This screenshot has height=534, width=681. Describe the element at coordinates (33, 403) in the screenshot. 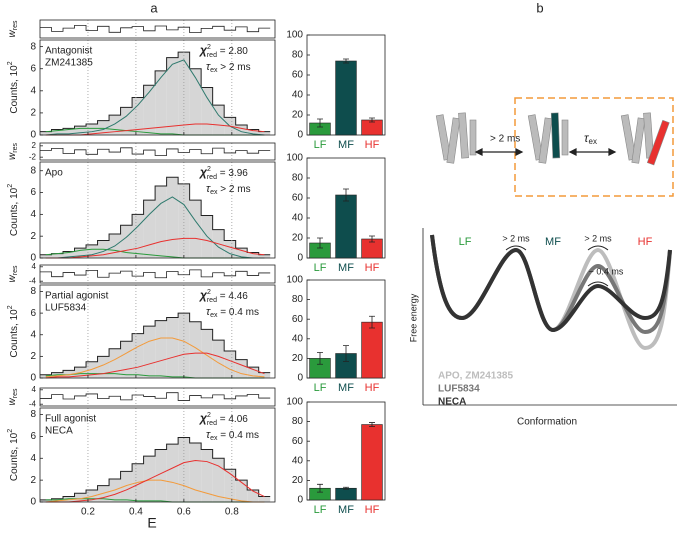

I see `y-tick-label: -4` at that location.